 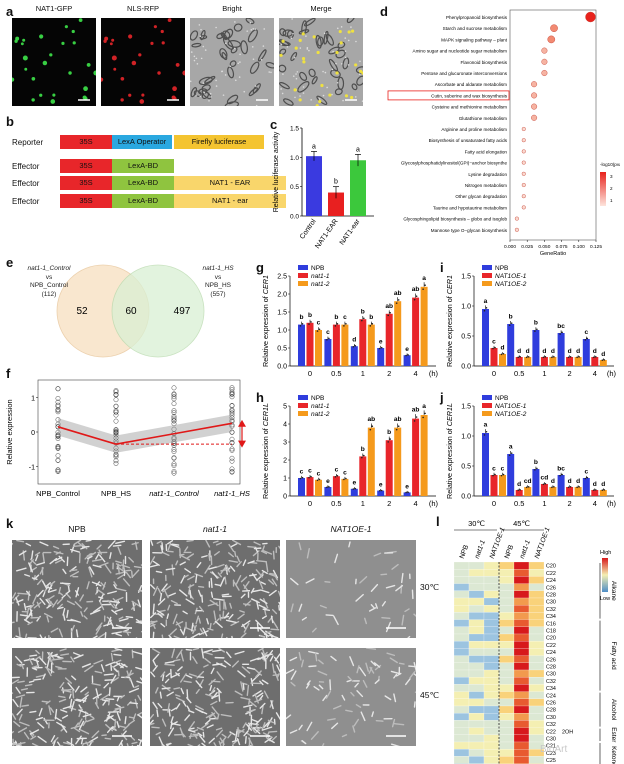 What do you see at coordinates (434, 503) in the screenshot?
I see `x-unit: (h)` at bounding box center [434, 503].